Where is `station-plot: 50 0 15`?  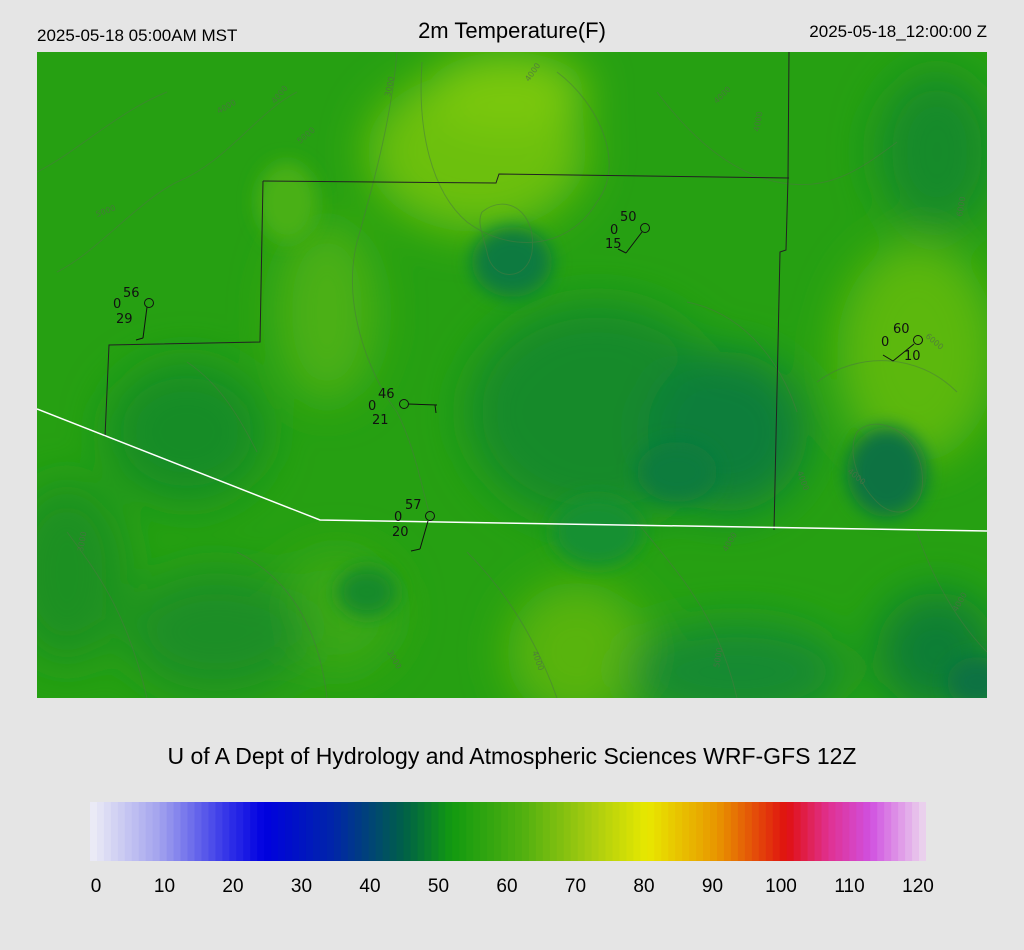 station-plot: 50 0 15 is located at coordinates (627, 232).